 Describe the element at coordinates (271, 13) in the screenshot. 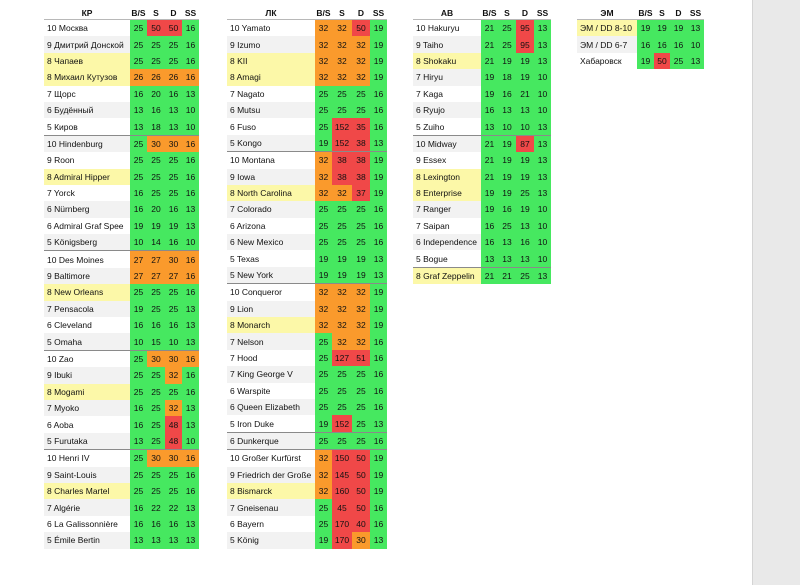

I see `class-header: ЛК` at that location.